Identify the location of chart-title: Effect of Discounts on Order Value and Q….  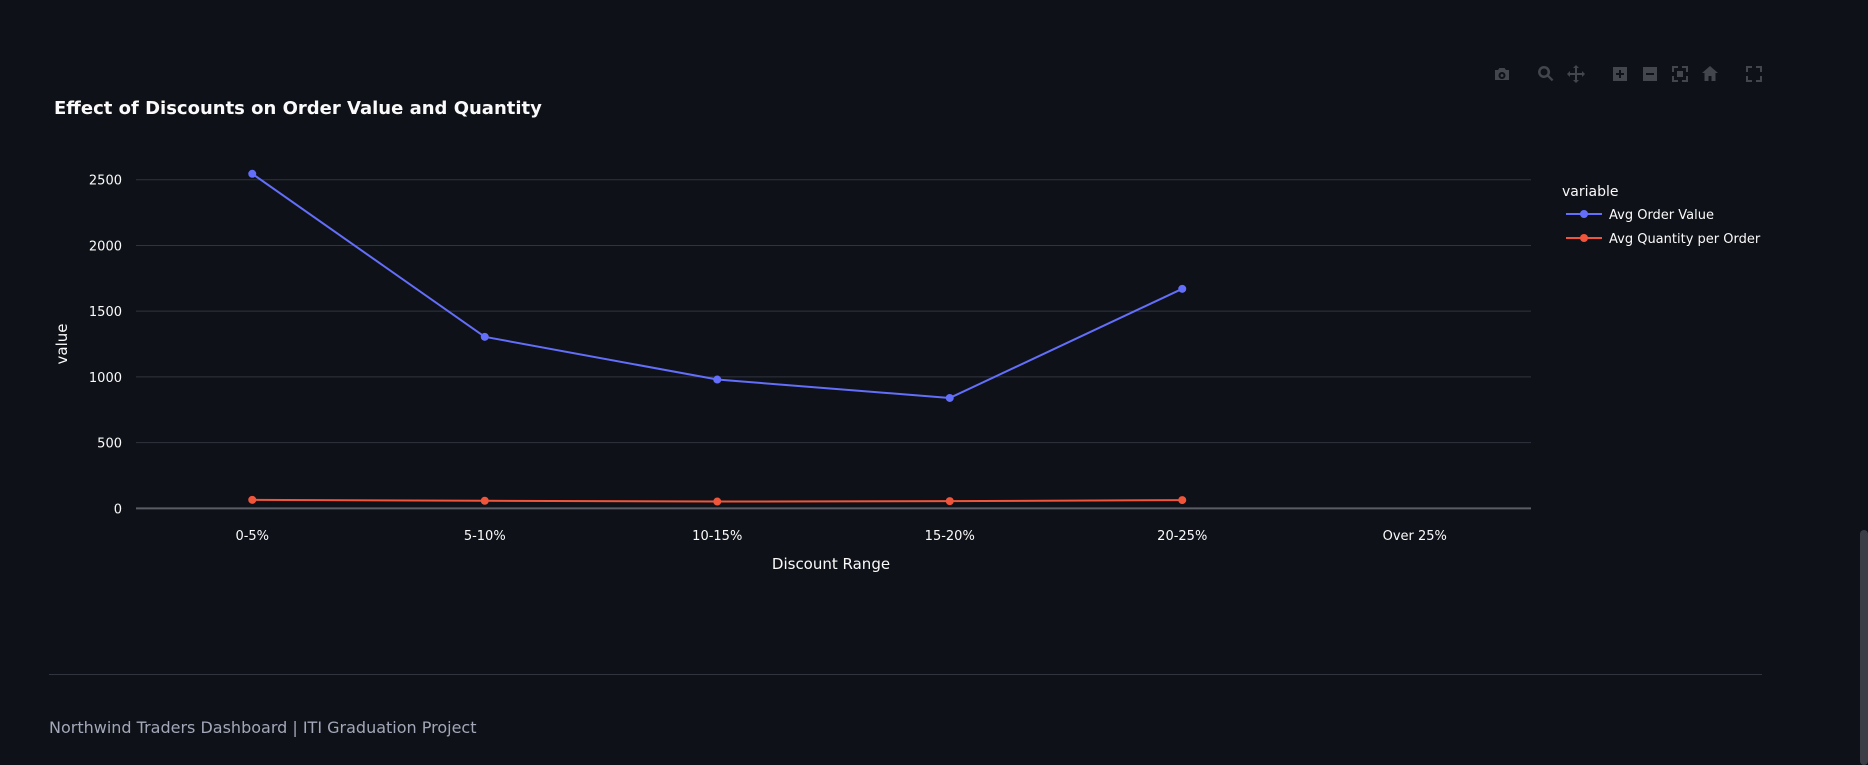
(298, 108).